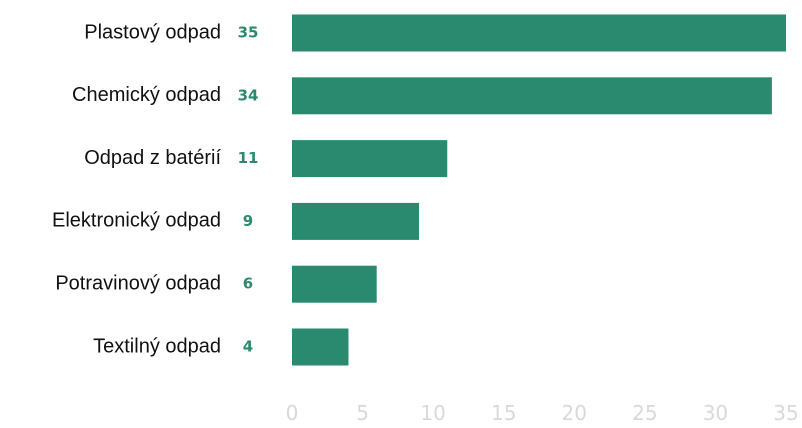 The height and width of the screenshot is (428, 802). What do you see at coordinates (152, 32) in the screenshot?
I see `category-label-0: Plastový odpad` at bounding box center [152, 32].